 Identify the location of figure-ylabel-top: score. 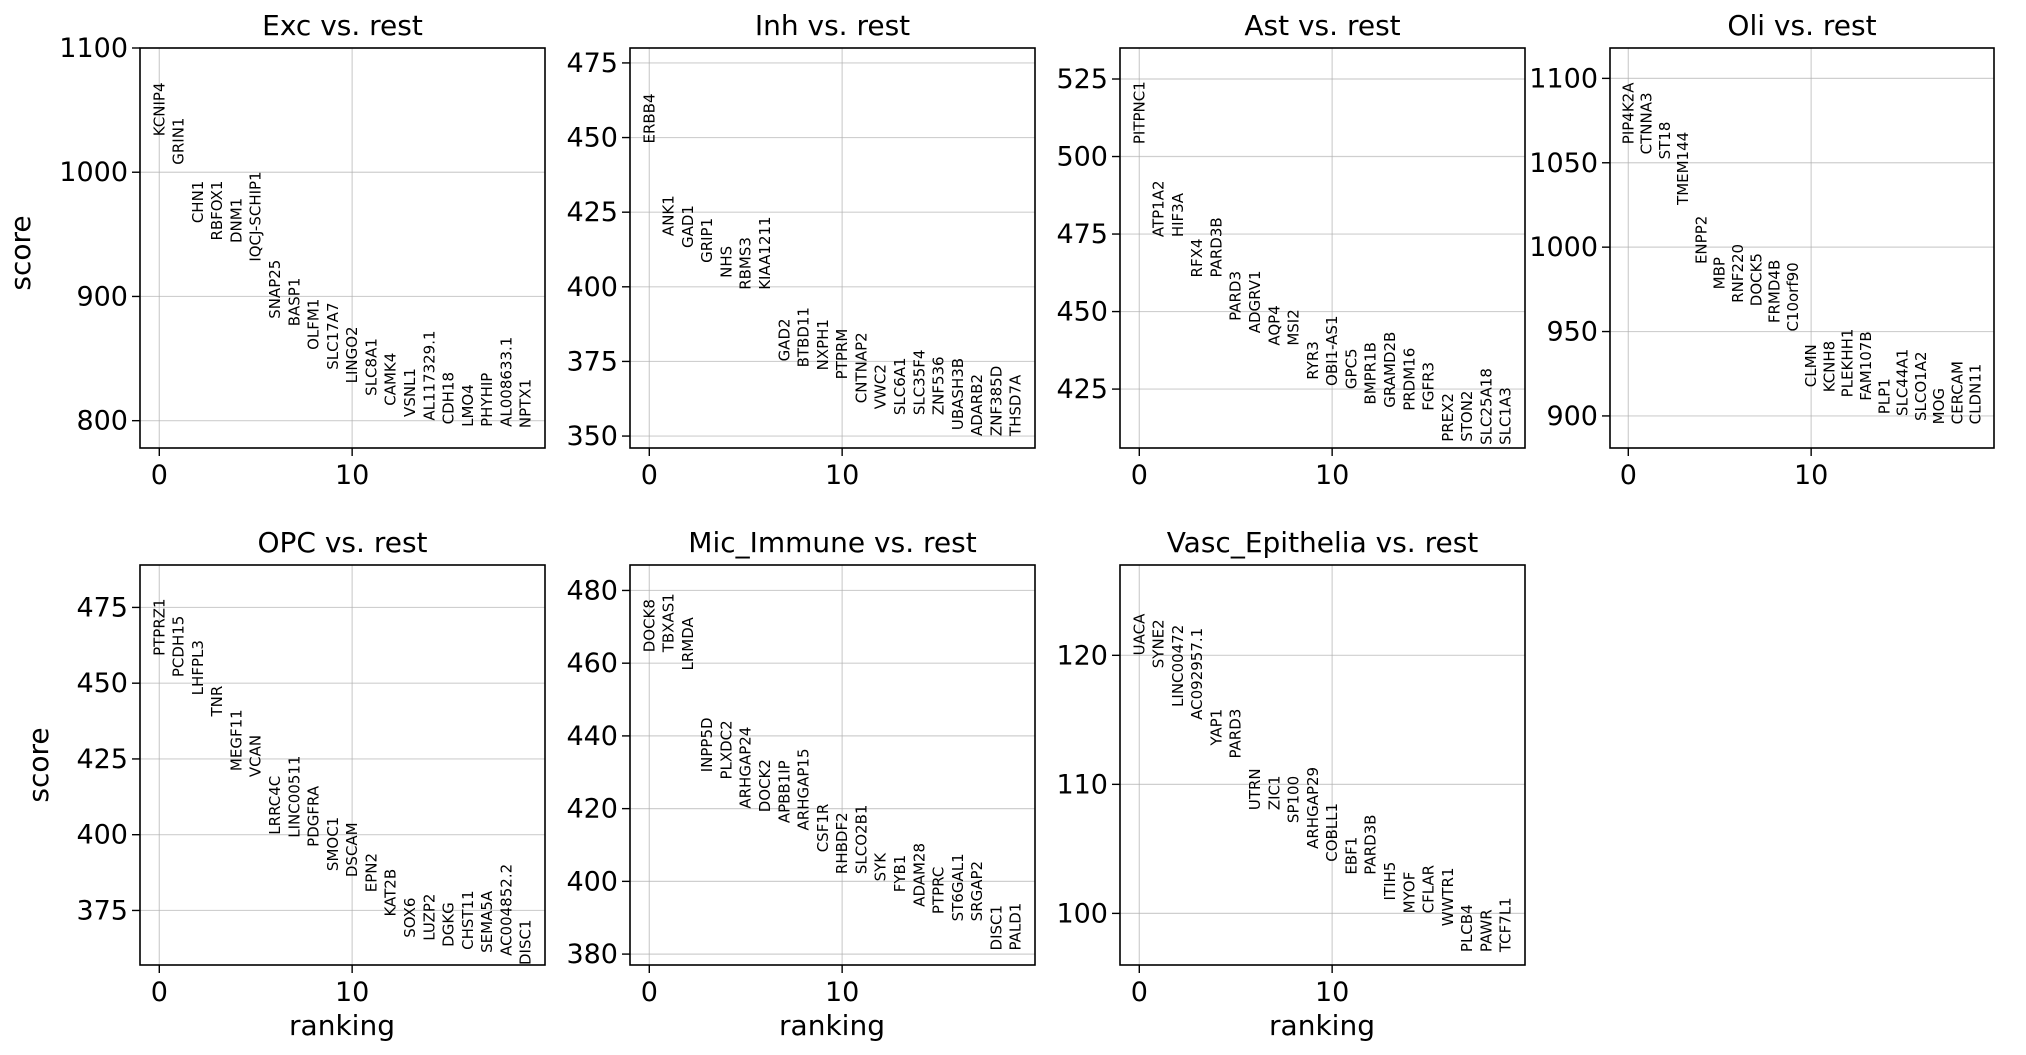
(20, 252).